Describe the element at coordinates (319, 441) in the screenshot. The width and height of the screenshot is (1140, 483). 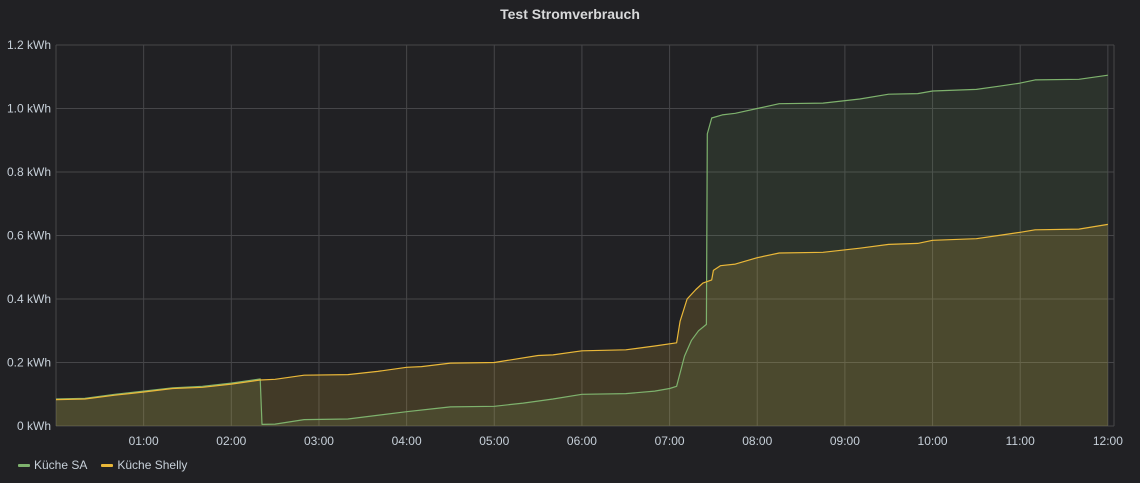
I see `x-tick-label: 03:00` at that location.